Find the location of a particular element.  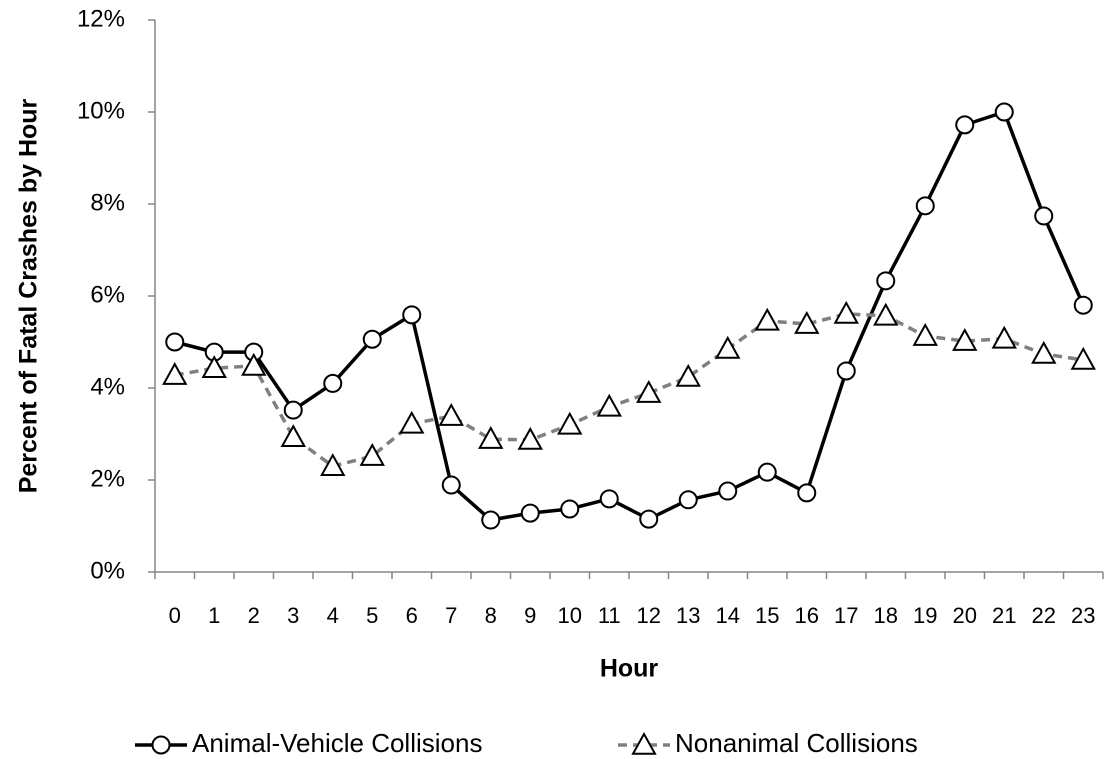

x-tick-label: 16 is located at coordinates (807, 615).